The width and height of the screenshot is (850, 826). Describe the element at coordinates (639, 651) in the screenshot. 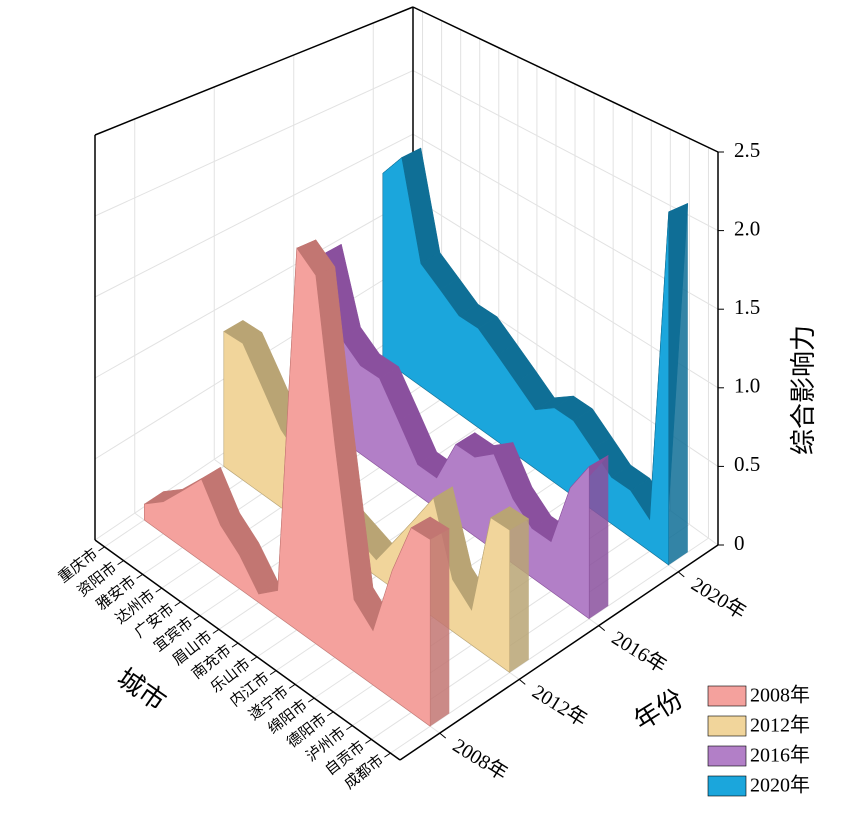

I see `y-tick-label: 2016年` at that location.